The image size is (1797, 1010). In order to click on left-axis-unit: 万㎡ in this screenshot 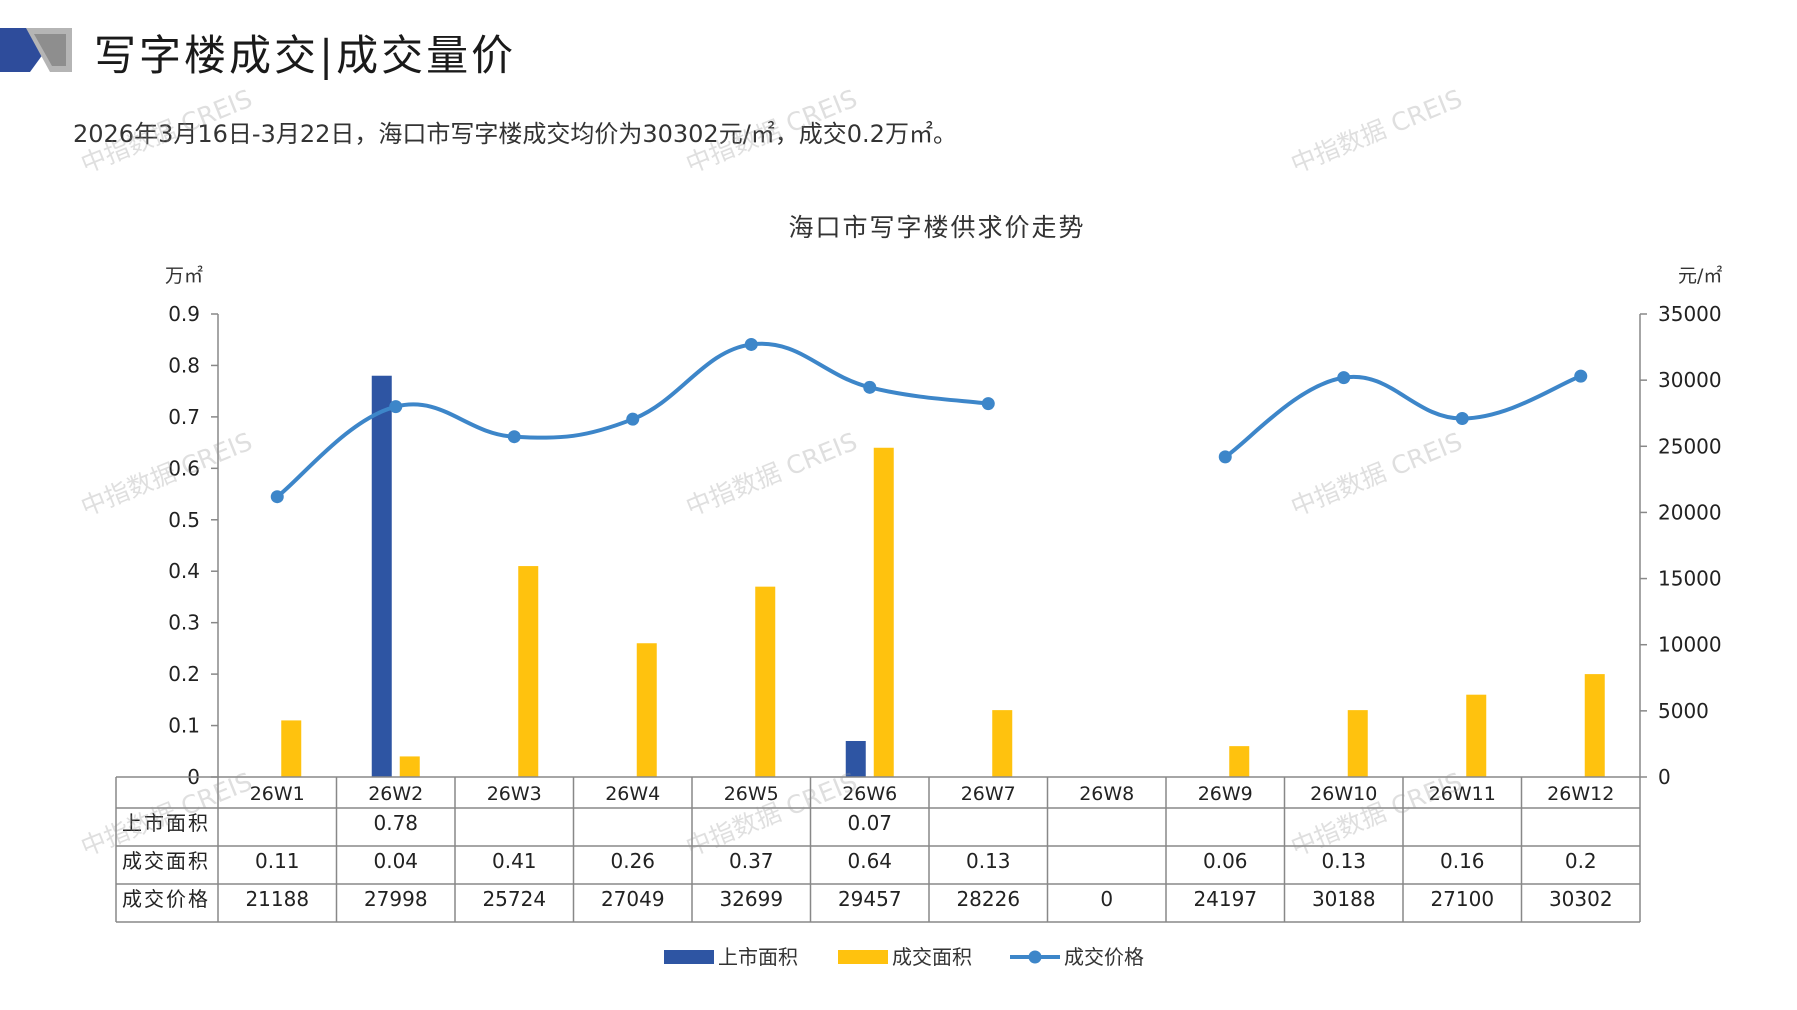, I will do `click(184, 275)`.